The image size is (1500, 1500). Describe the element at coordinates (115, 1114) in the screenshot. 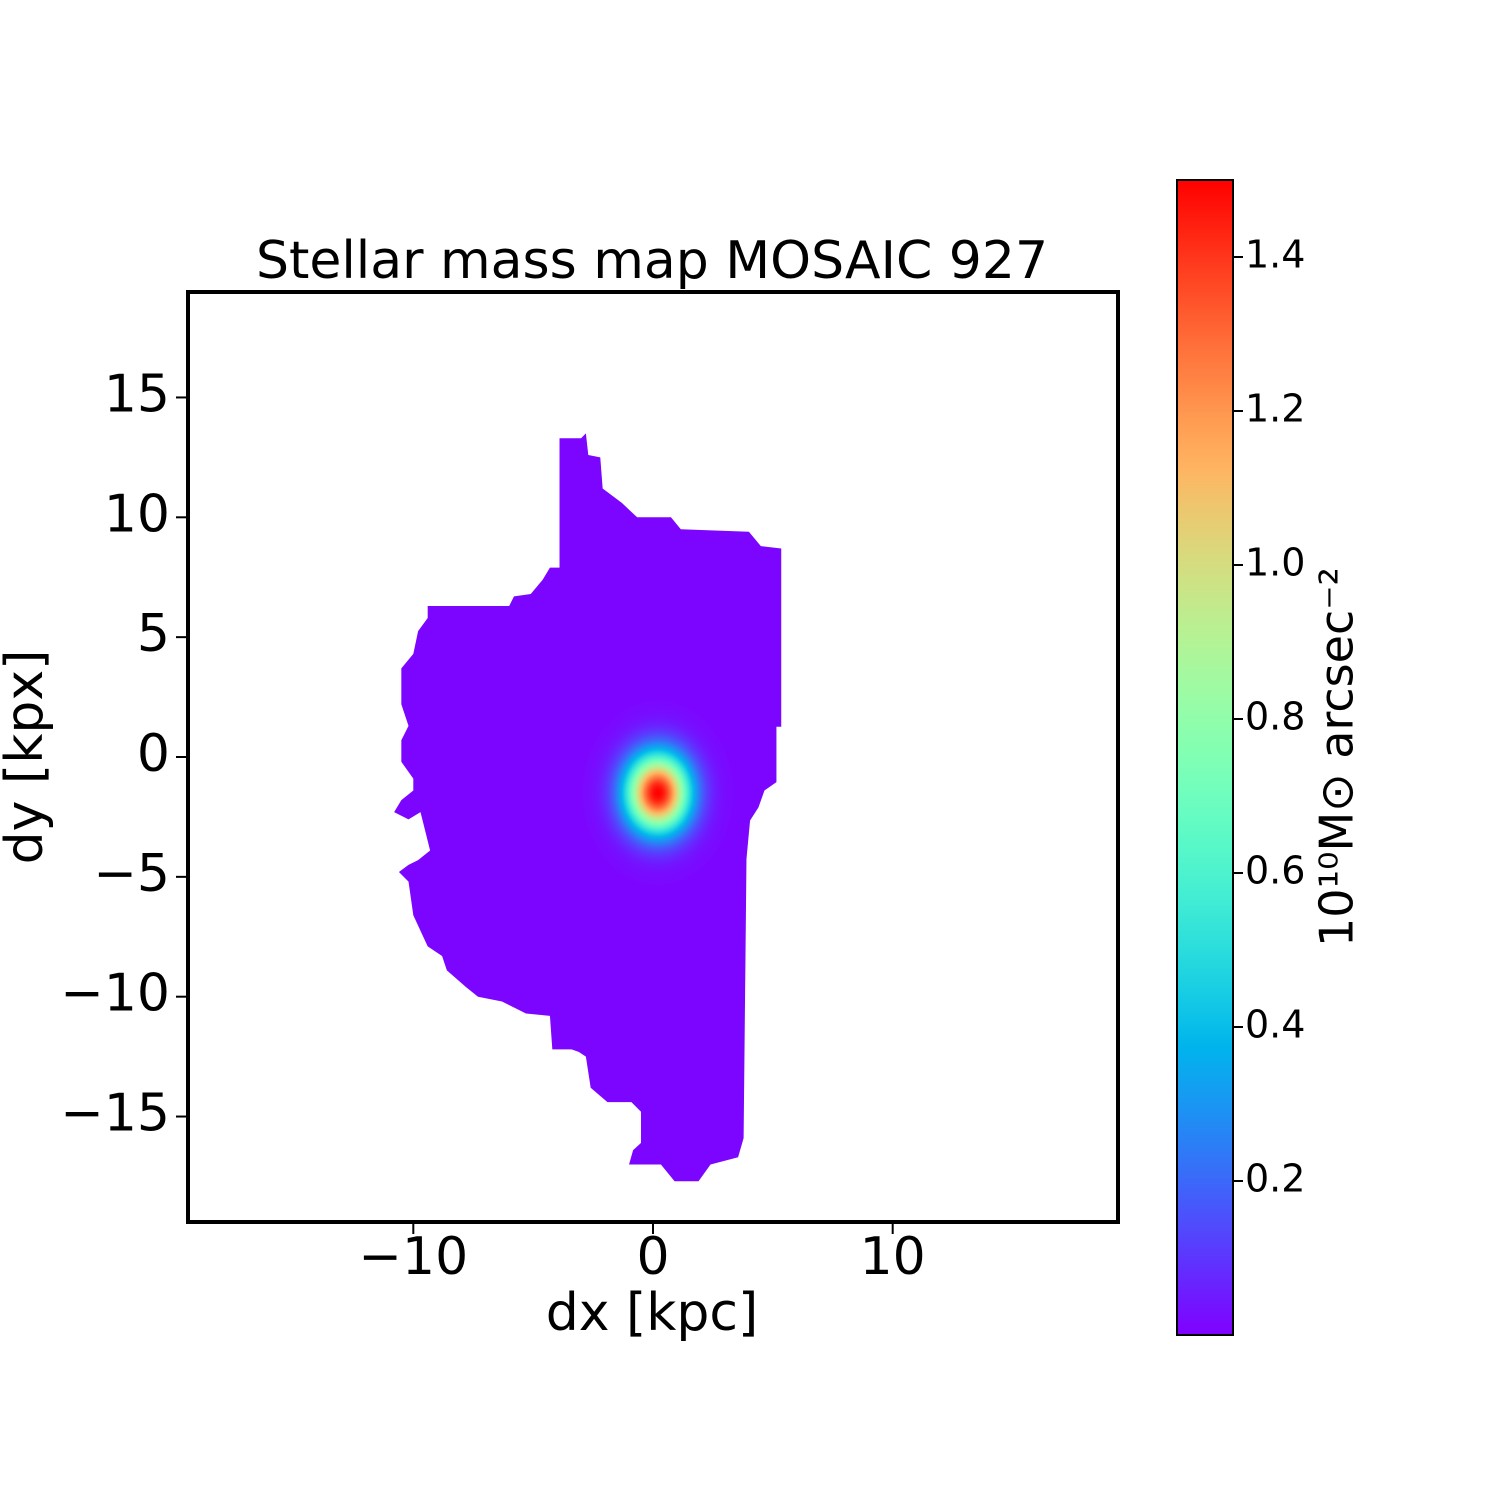

I see `y-tick-label: −15` at that location.